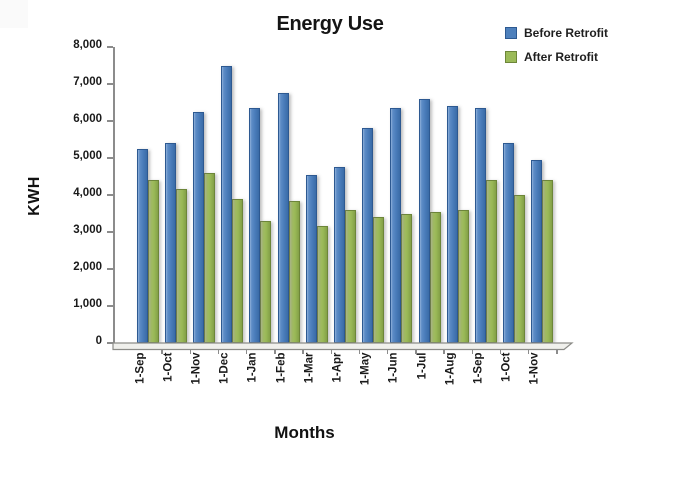 The height and width of the screenshot is (485, 700). Describe the element at coordinates (311, 258) in the screenshot. I see `bar-before-retrofit-1-mar` at that location.